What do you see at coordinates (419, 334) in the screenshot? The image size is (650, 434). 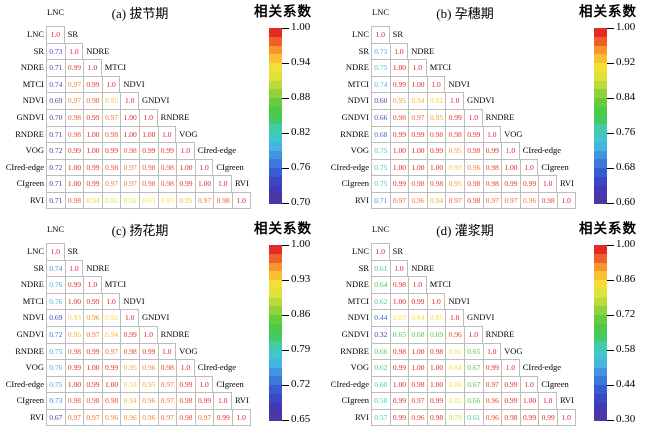 I see `matrix-row: GNDVI 0.32 0.65 0.68 0.69 0.96 1.0 RNDRE` at bounding box center [419, 334].